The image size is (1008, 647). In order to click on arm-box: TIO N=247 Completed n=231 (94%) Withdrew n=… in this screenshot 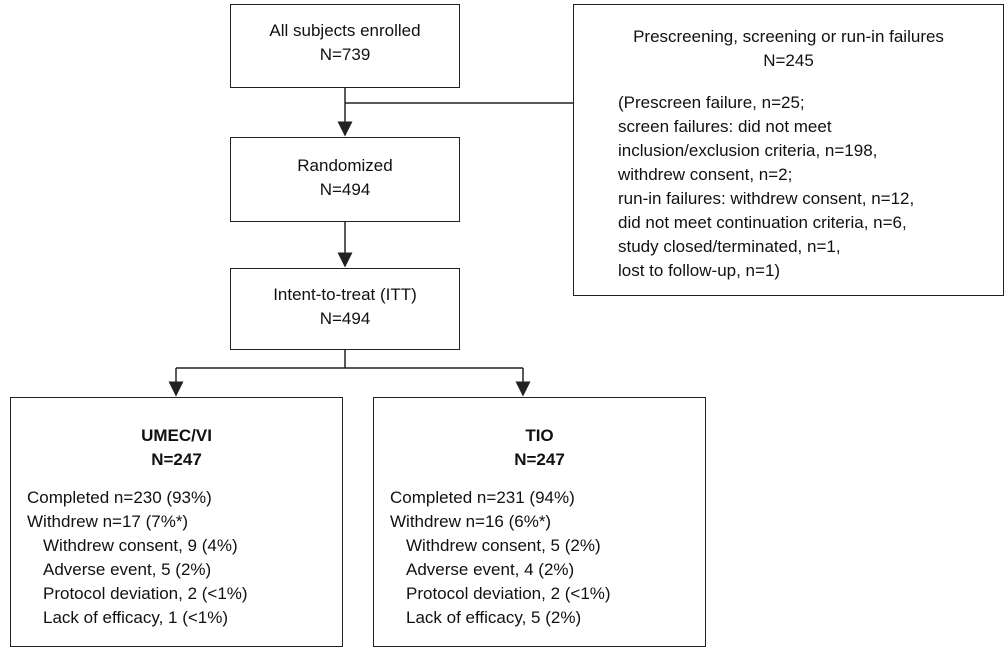, I will do `click(539, 522)`.